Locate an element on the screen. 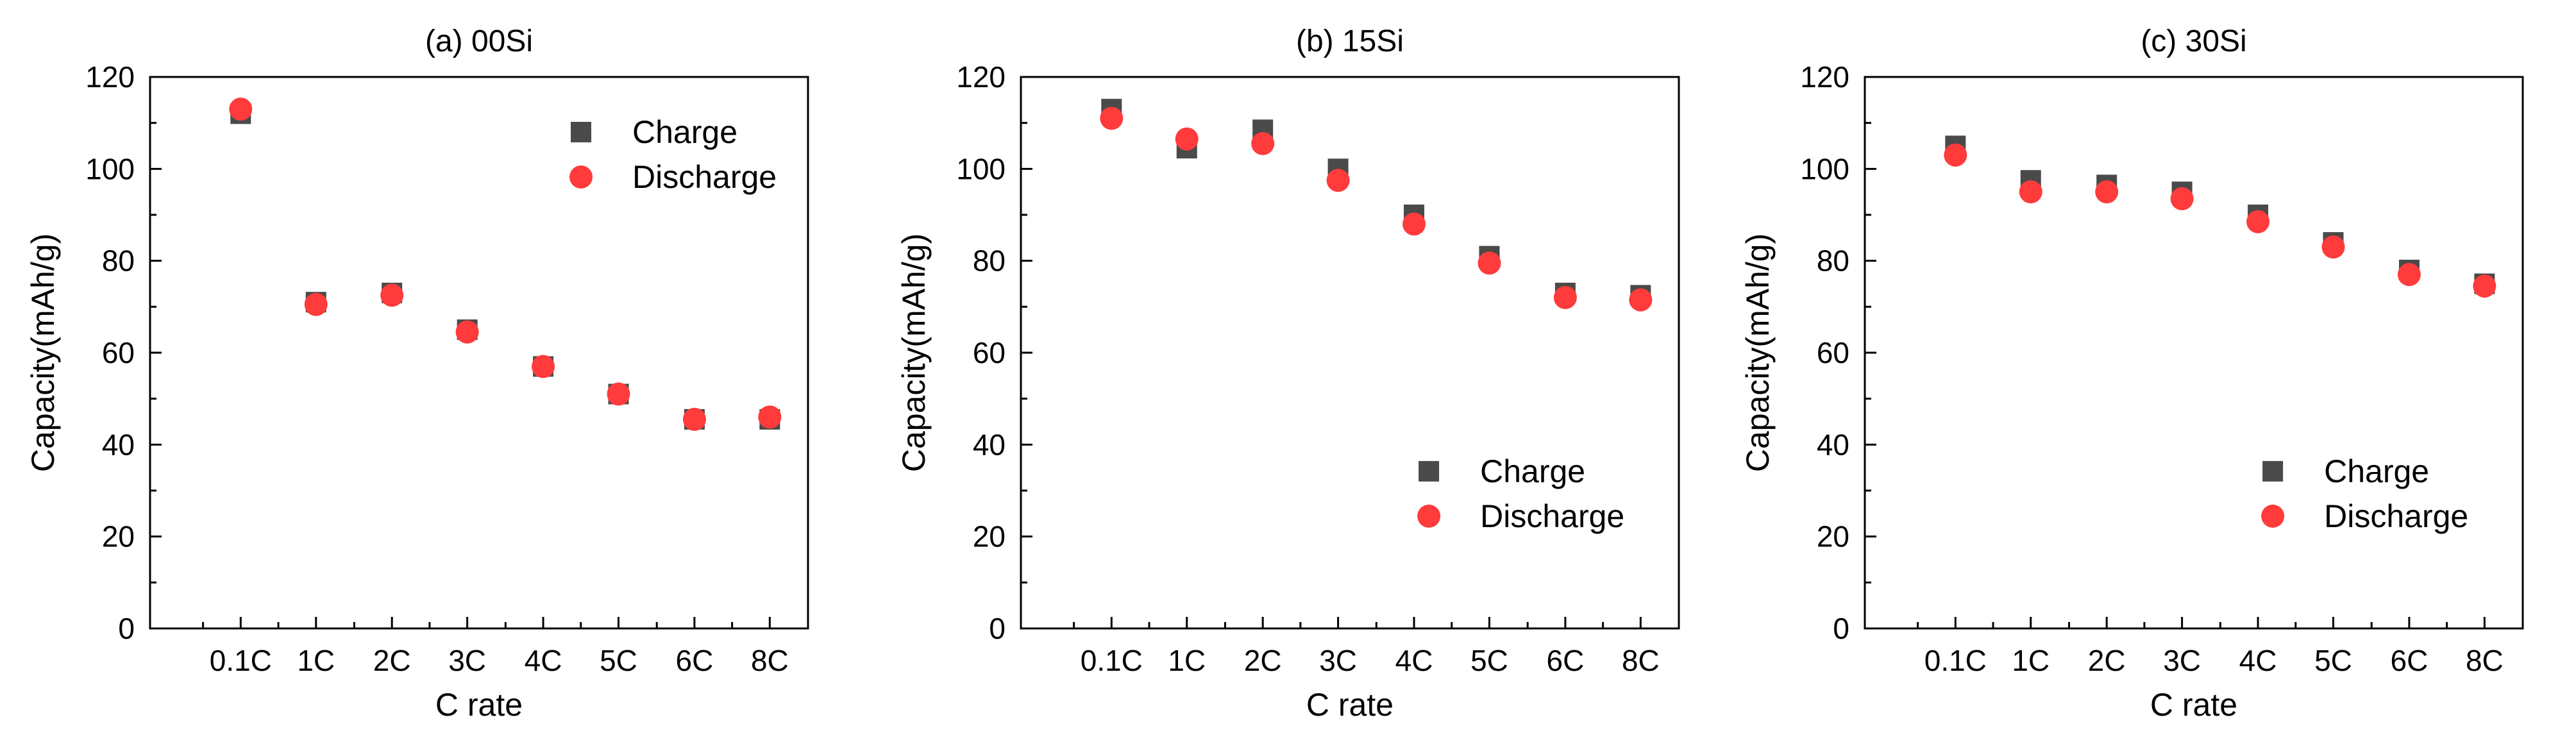 The width and height of the screenshot is (2576, 749). chart-title: (a) 00Si is located at coordinates (479, 41).